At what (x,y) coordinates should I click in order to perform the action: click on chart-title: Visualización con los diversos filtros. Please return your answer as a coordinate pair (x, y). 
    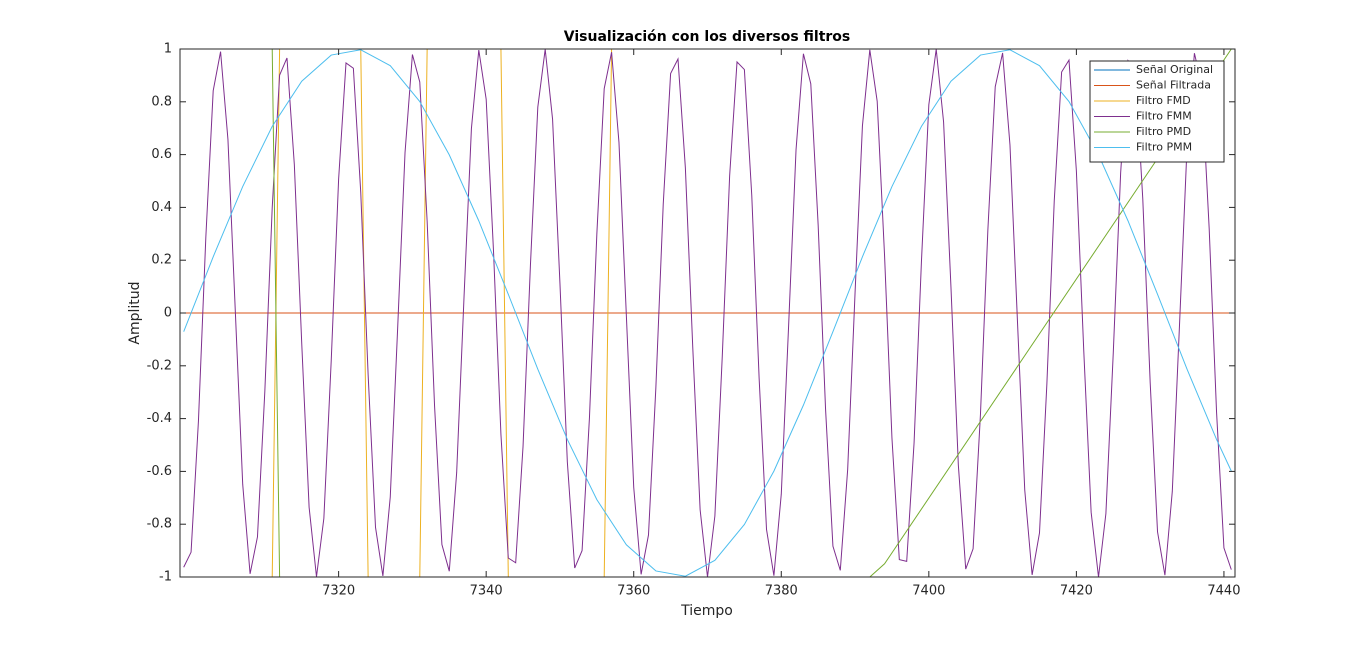
    Looking at the image, I should click on (707, 37).